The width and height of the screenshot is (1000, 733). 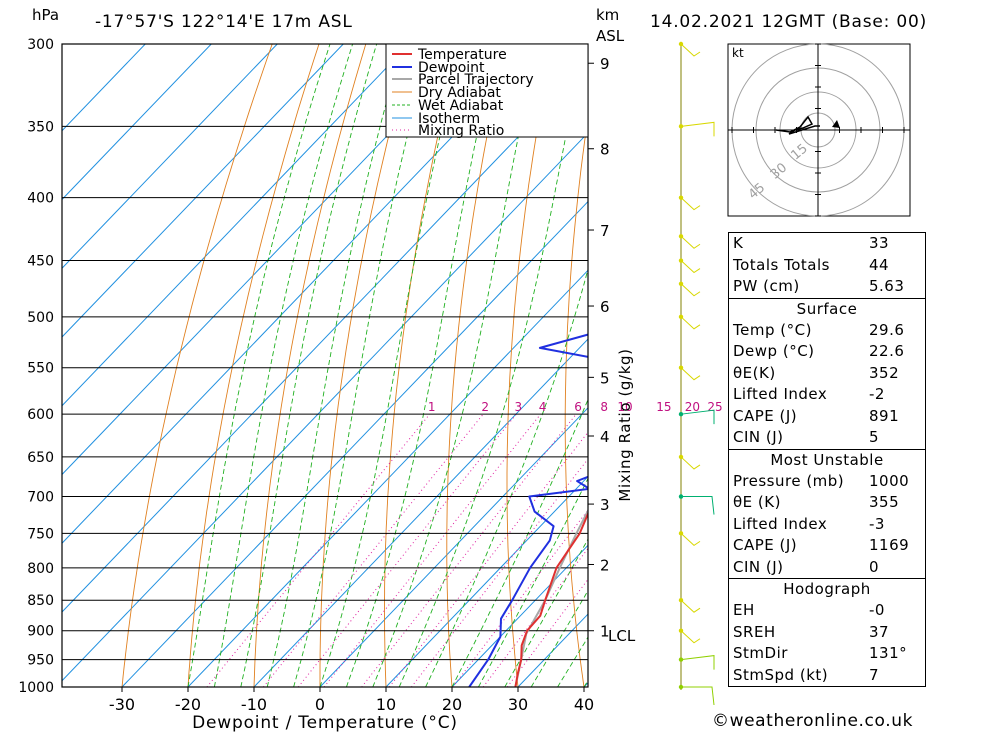 What do you see at coordinates (772, 329) in the screenshot?
I see `stat-label: Temp (°C)` at bounding box center [772, 329].